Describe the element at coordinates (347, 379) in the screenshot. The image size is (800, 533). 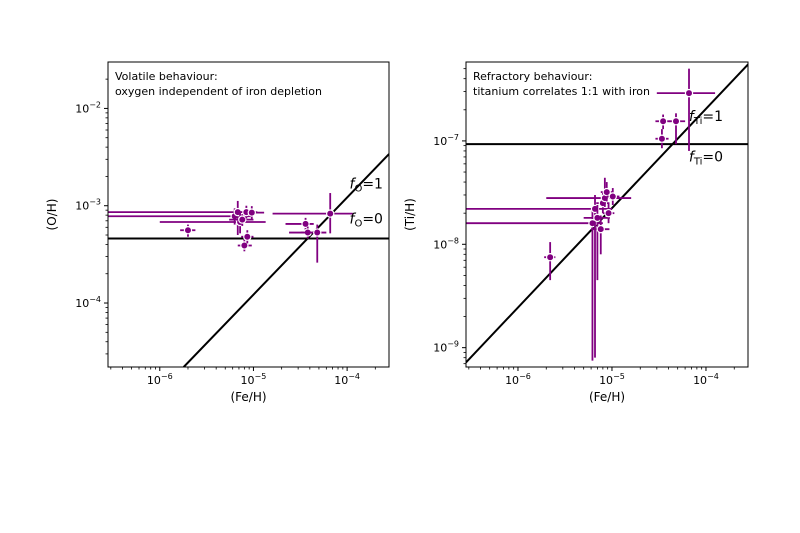
I see `panel-1-x-tick-label: 10⁻⁴` at that location.